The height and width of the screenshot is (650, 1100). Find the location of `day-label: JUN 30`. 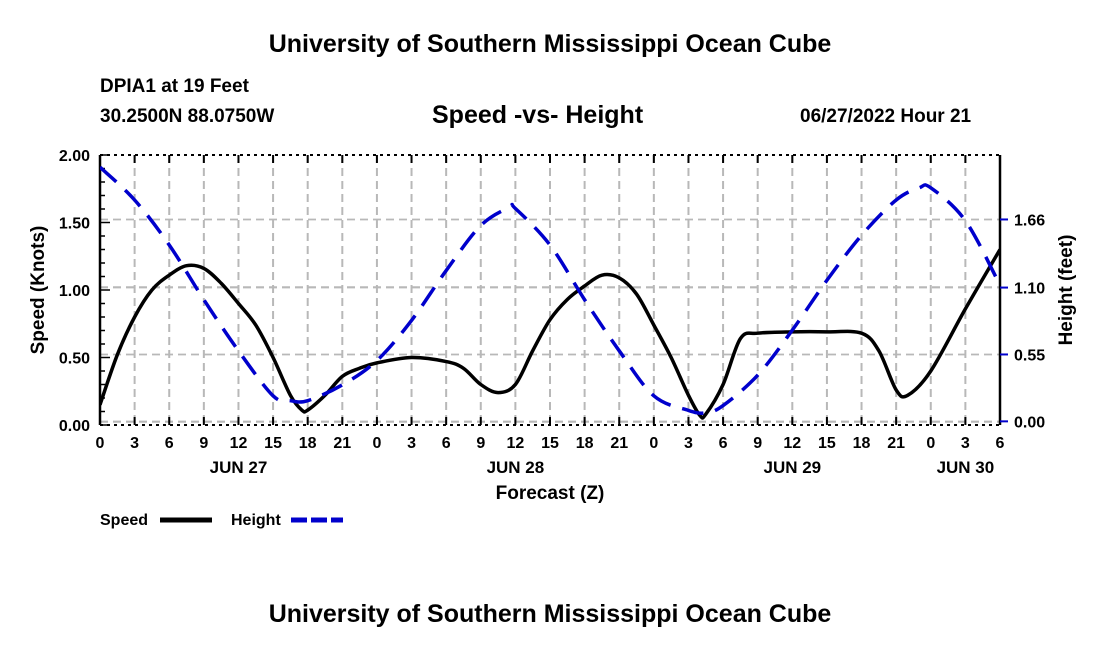

day-label: JUN 30 is located at coordinates (966, 467).